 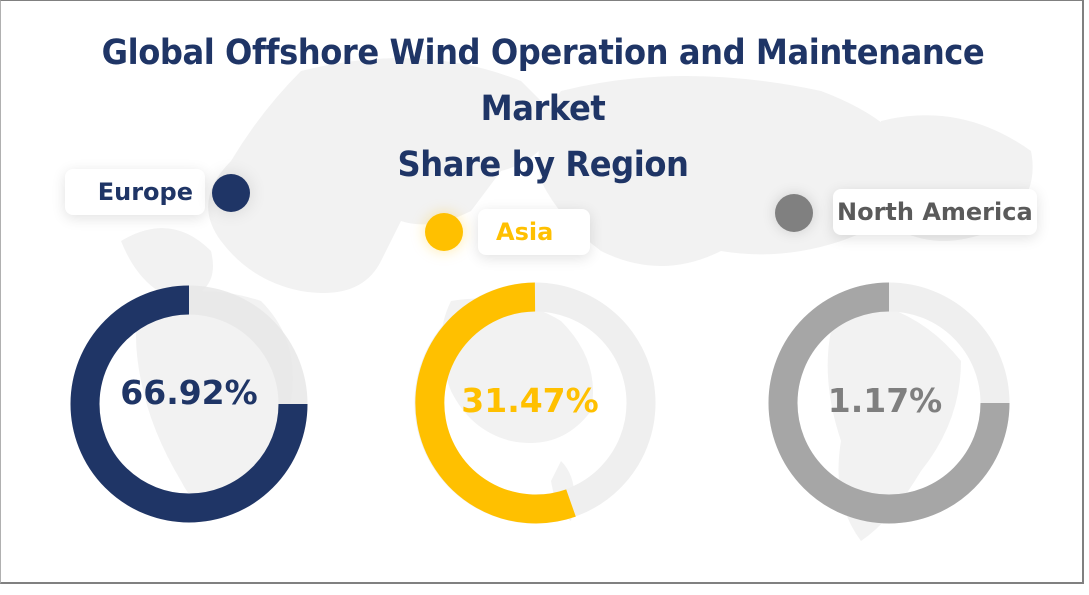 What do you see at coordinates (525, 232) in the screenshot?
I see `legend-text-asia: Asia` at bounding box center [525, 232].